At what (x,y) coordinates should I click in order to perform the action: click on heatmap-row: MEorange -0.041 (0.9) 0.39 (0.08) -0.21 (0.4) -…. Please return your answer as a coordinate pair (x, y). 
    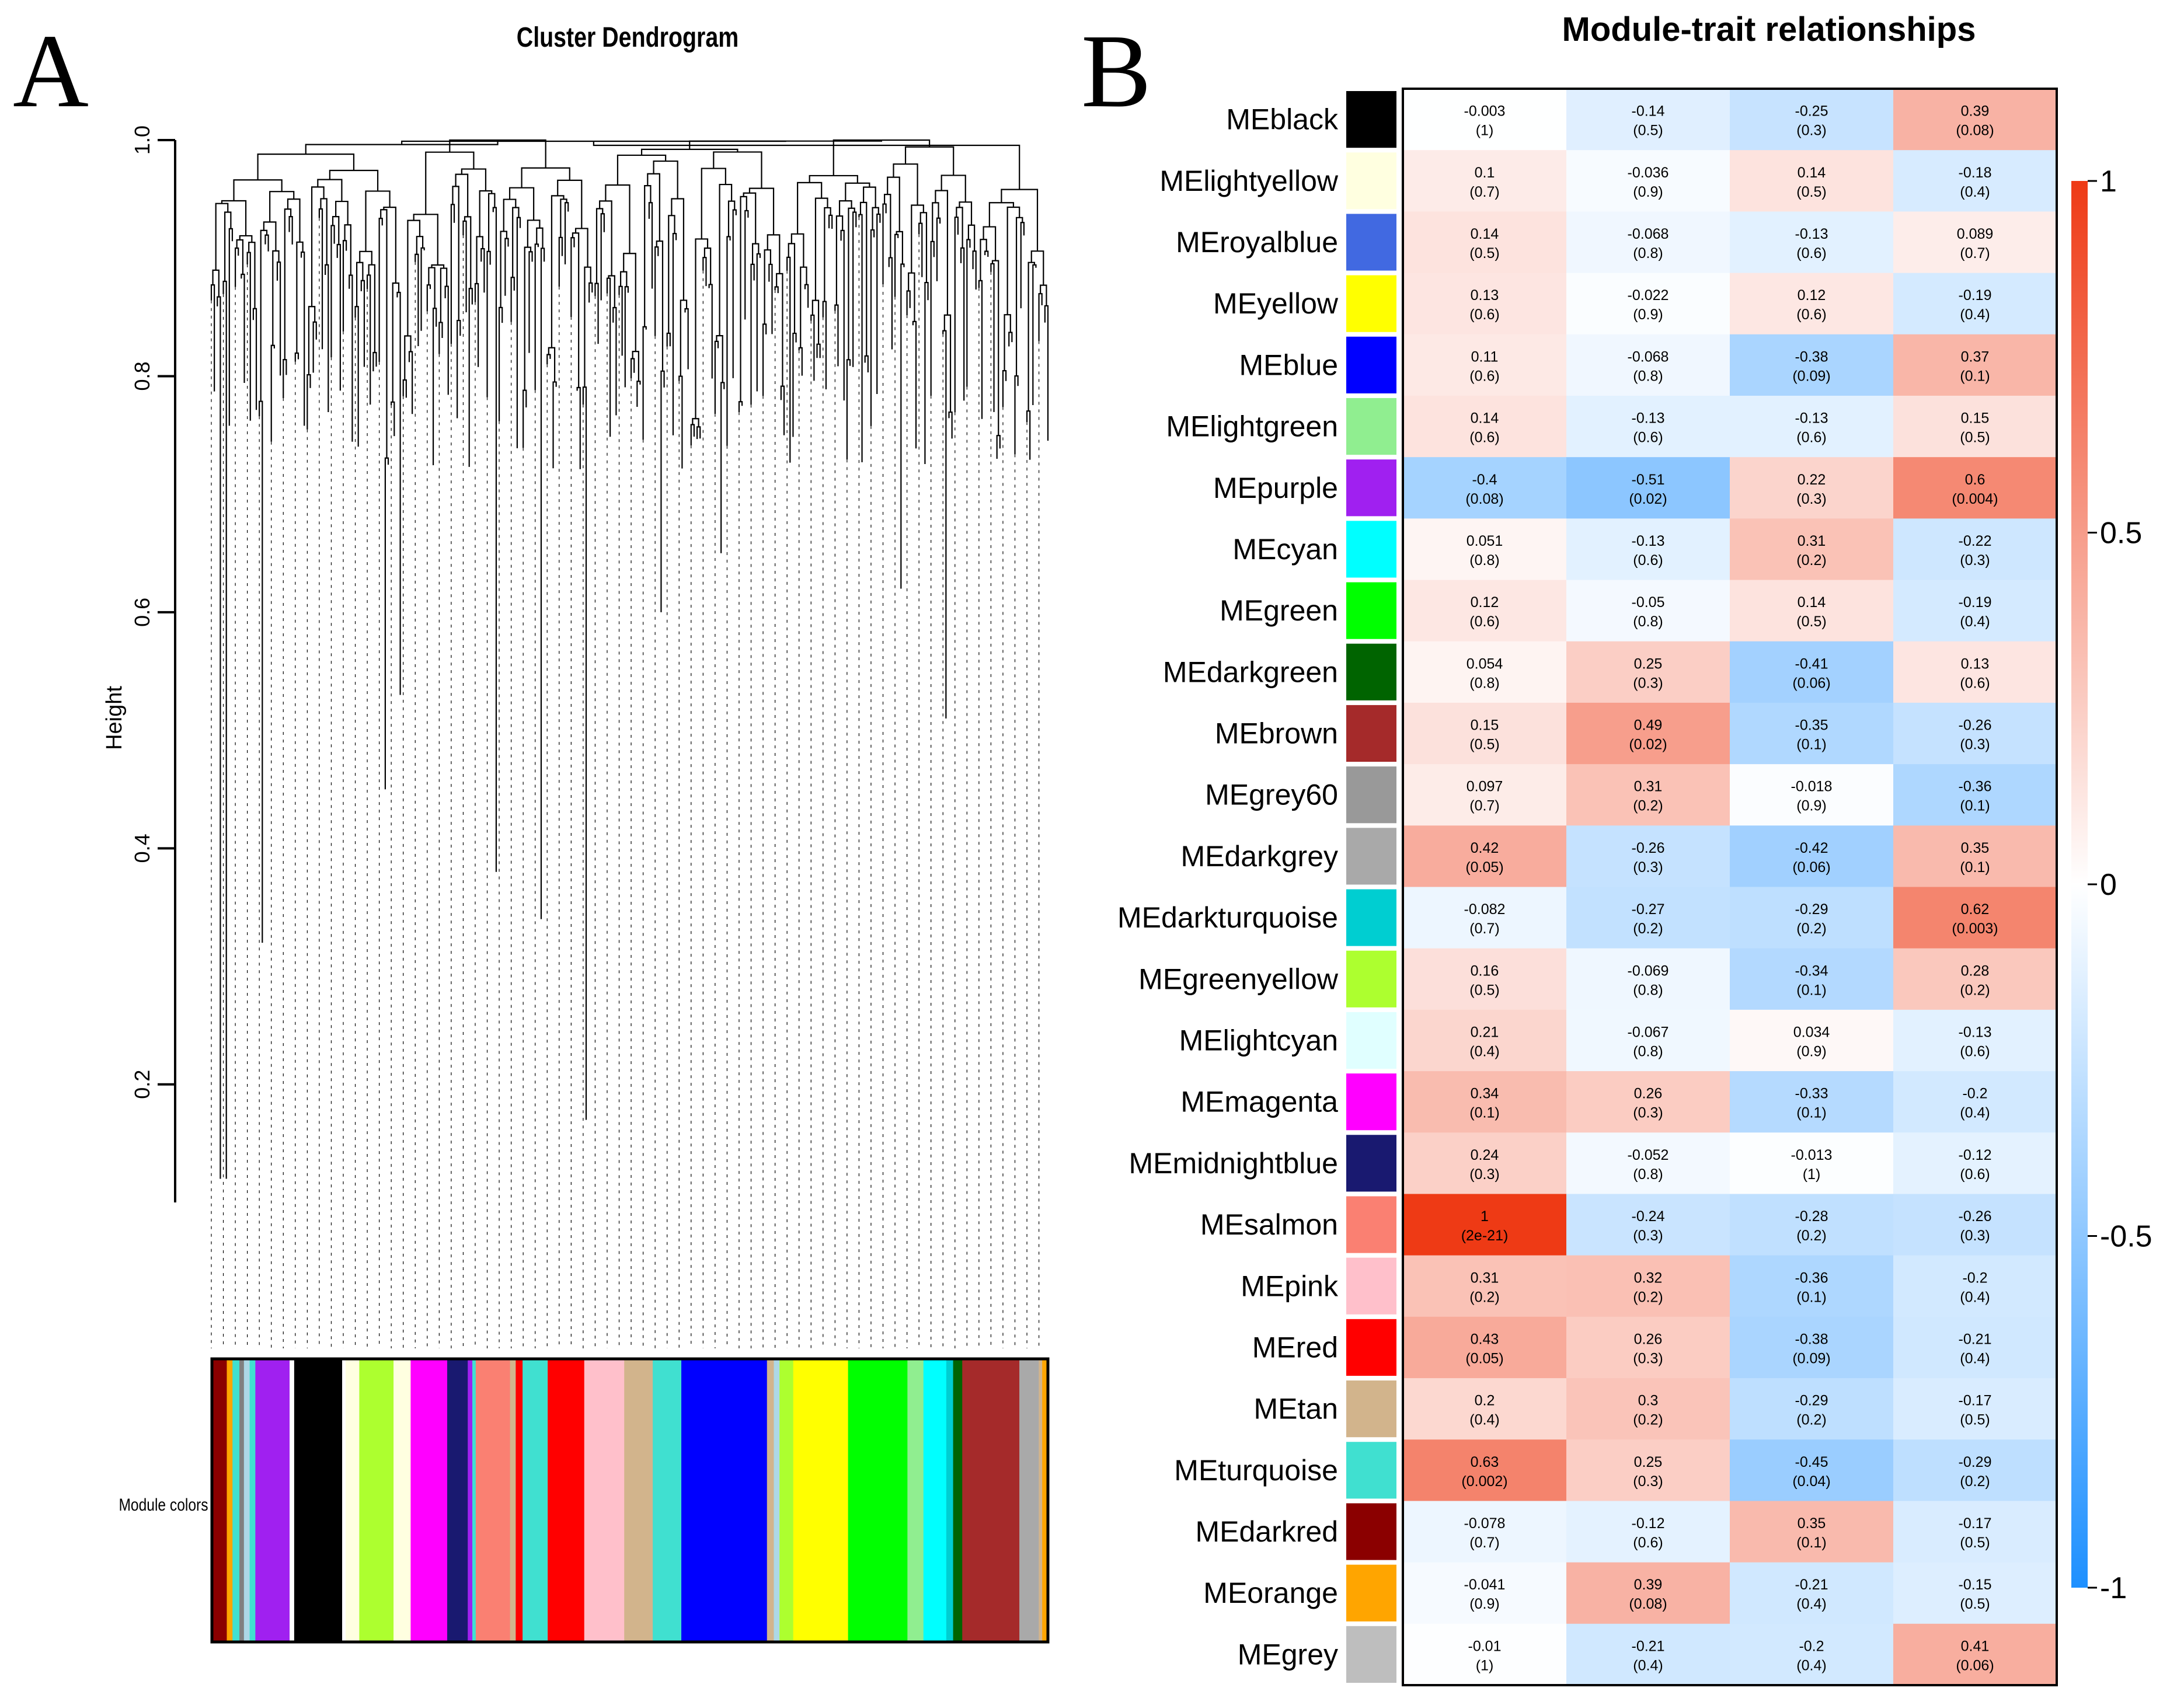
    Looking at the image, I should click on (1630, 1593).